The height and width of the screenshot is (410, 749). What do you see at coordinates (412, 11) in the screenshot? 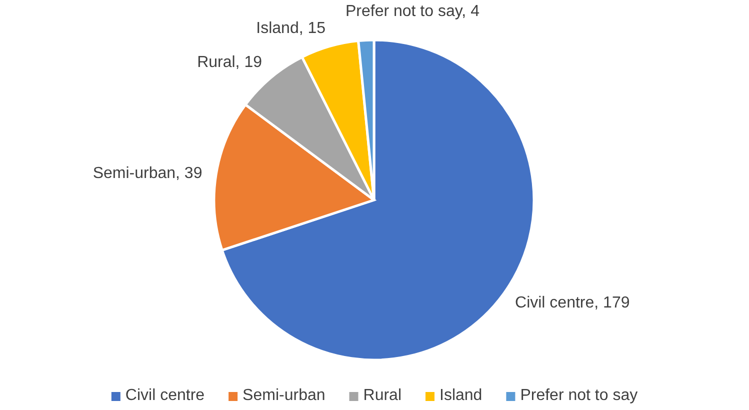
I see `data-label: Prefer not to say, 4` at bounding box center [412, 11].